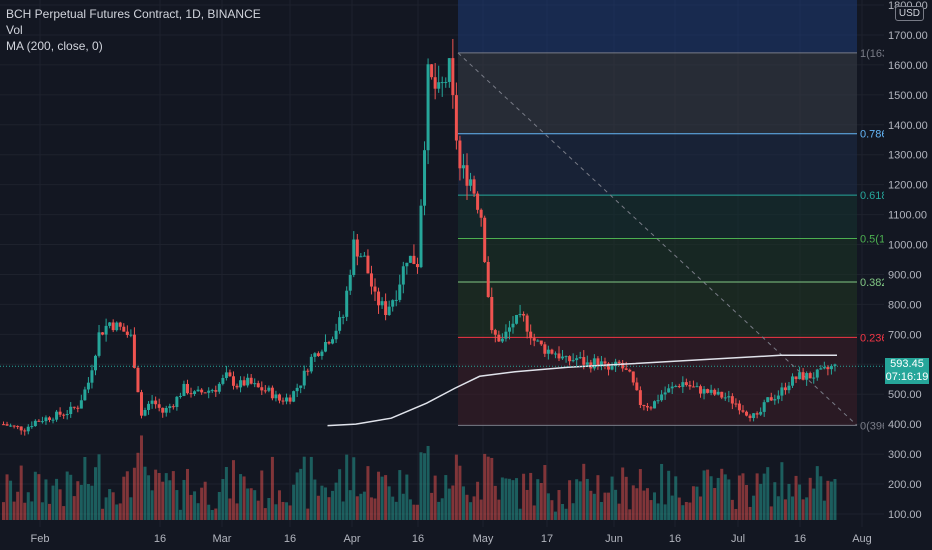 The height and width of the screenshot is (550, 932). I want to click on x-tick-12: Aug, so click(862, 539).